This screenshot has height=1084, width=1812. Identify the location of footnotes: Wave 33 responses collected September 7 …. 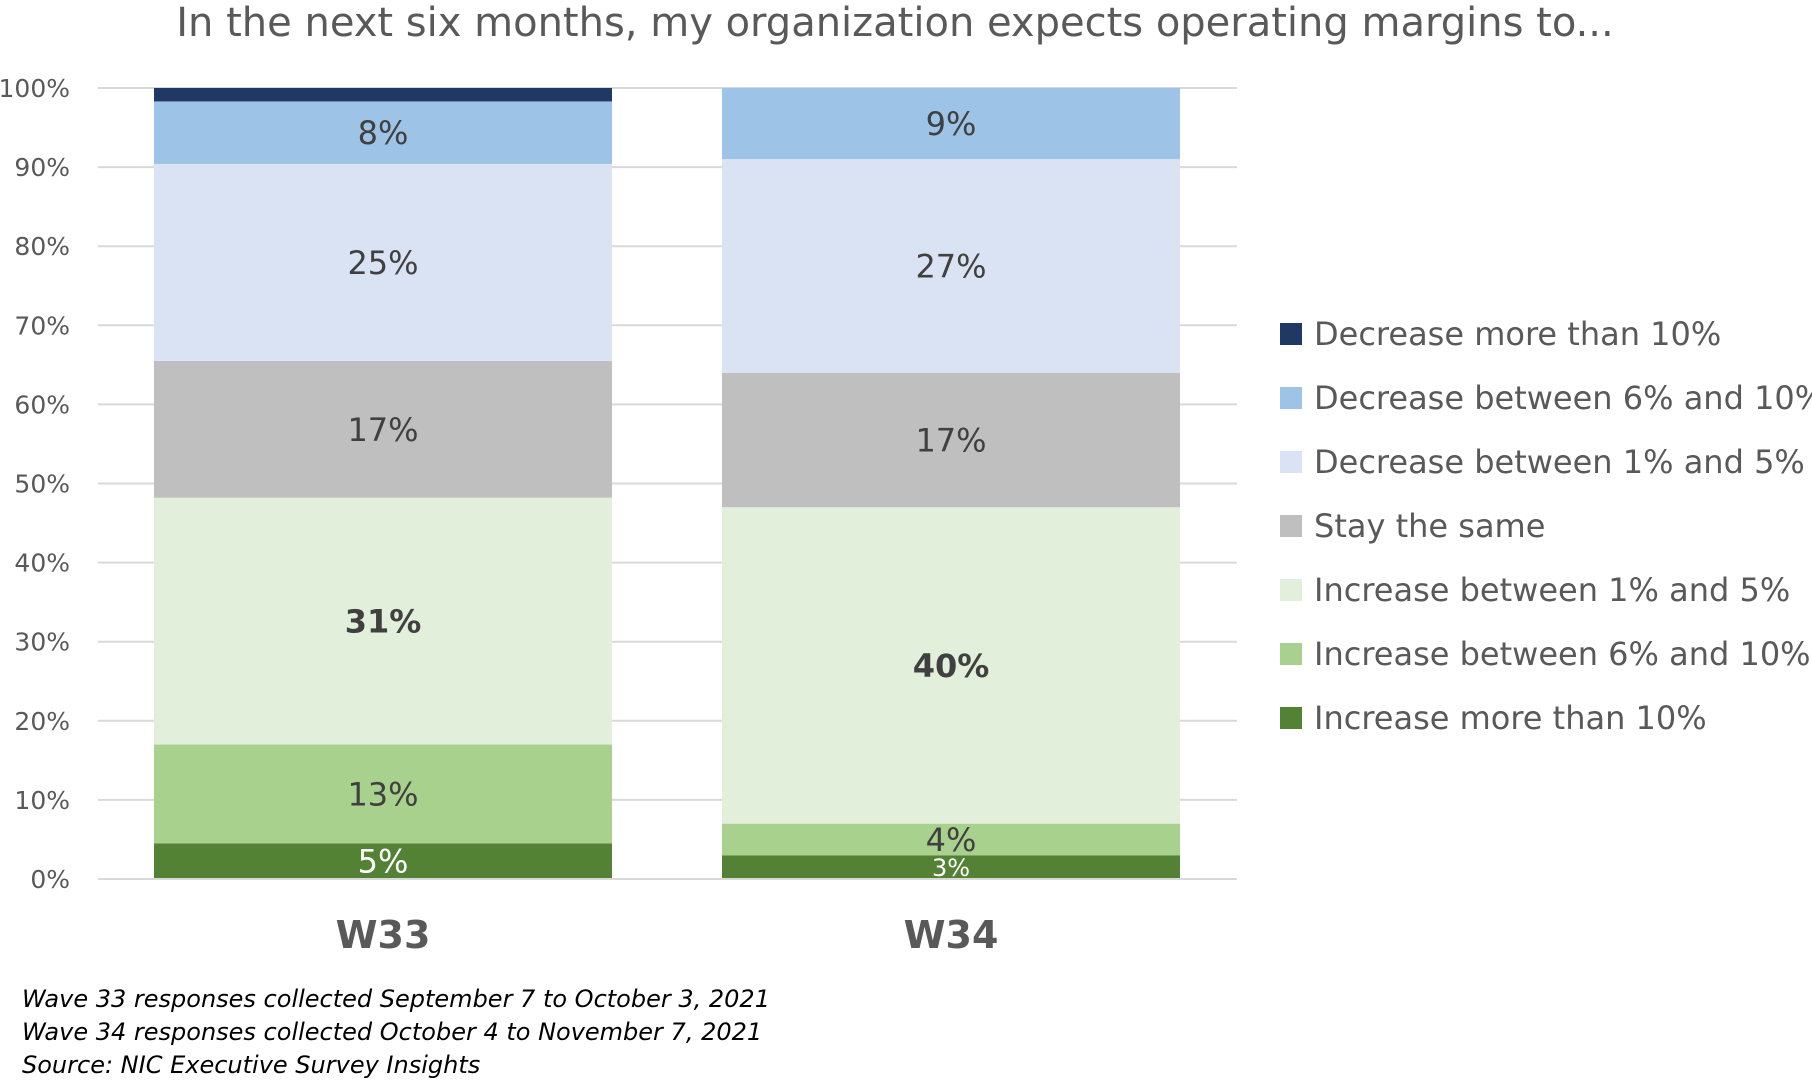
(396, 1032).